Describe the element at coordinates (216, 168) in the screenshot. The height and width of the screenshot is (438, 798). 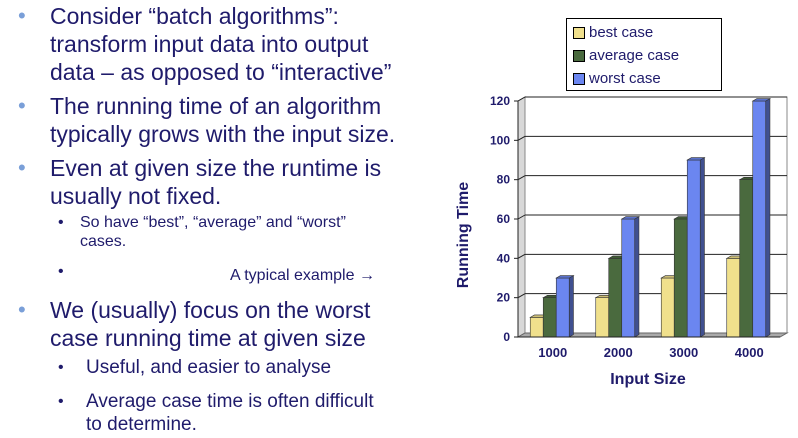
I see `bullet-text: Even at given size the runtime is` at that location.